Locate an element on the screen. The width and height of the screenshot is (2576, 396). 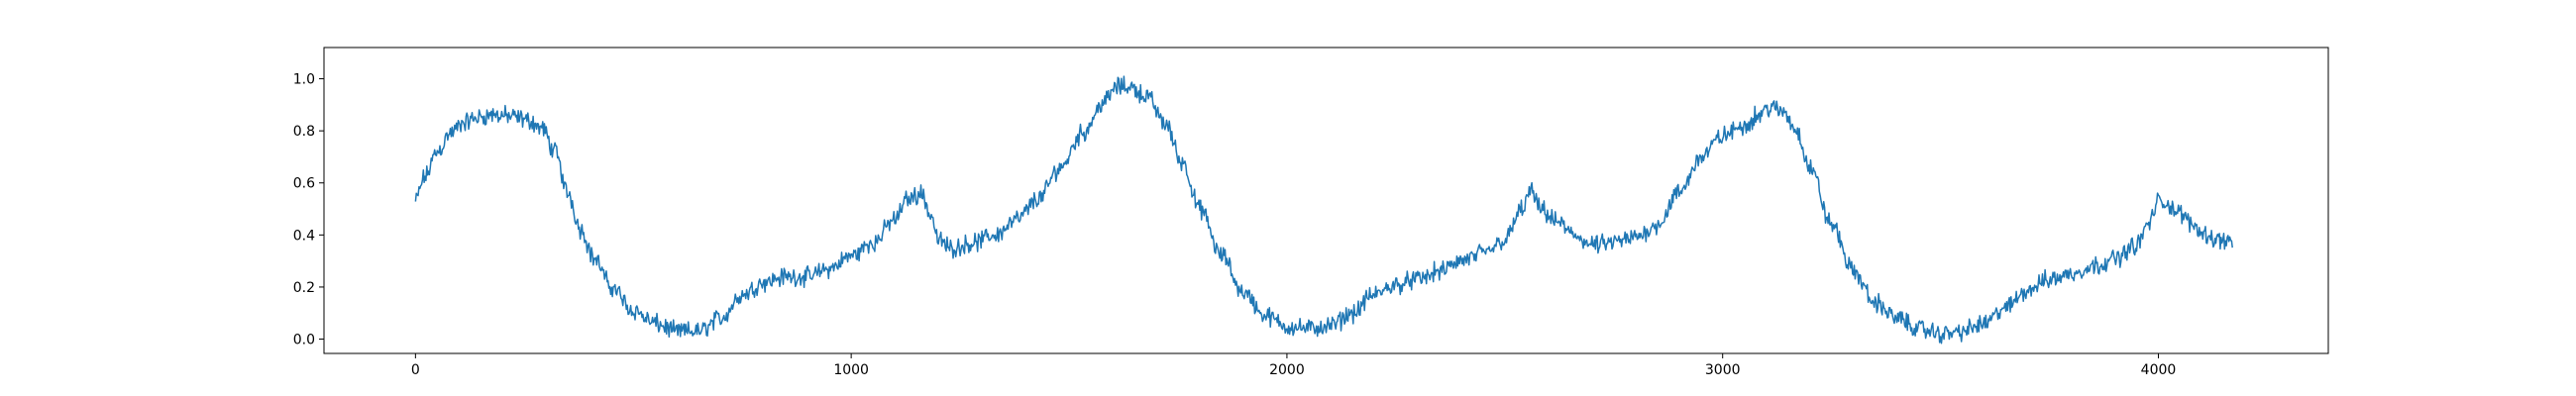
y-tick-label: 0.0 is located at coordinates (304, 340).